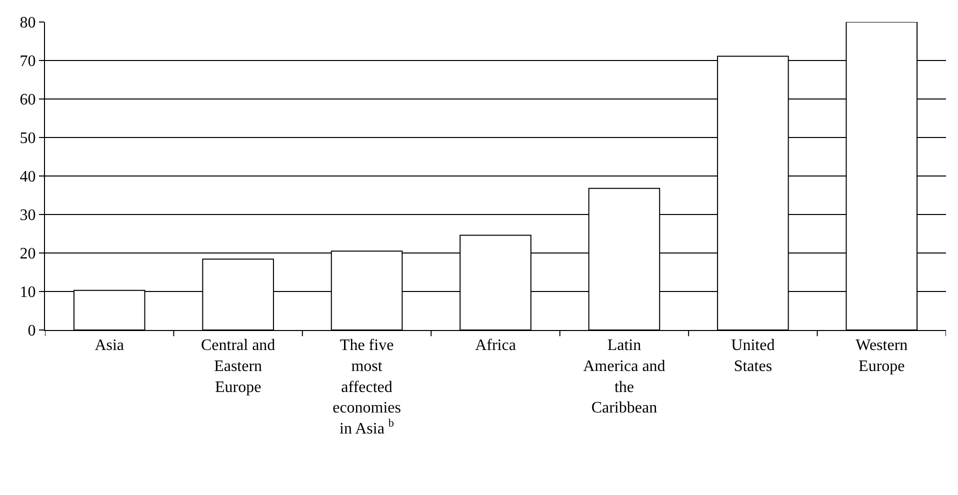 The image size is (958, 495). Describe the element at coordinates (109, 345) in the screenshot. I see `x-tick-label: Asia` at that location.